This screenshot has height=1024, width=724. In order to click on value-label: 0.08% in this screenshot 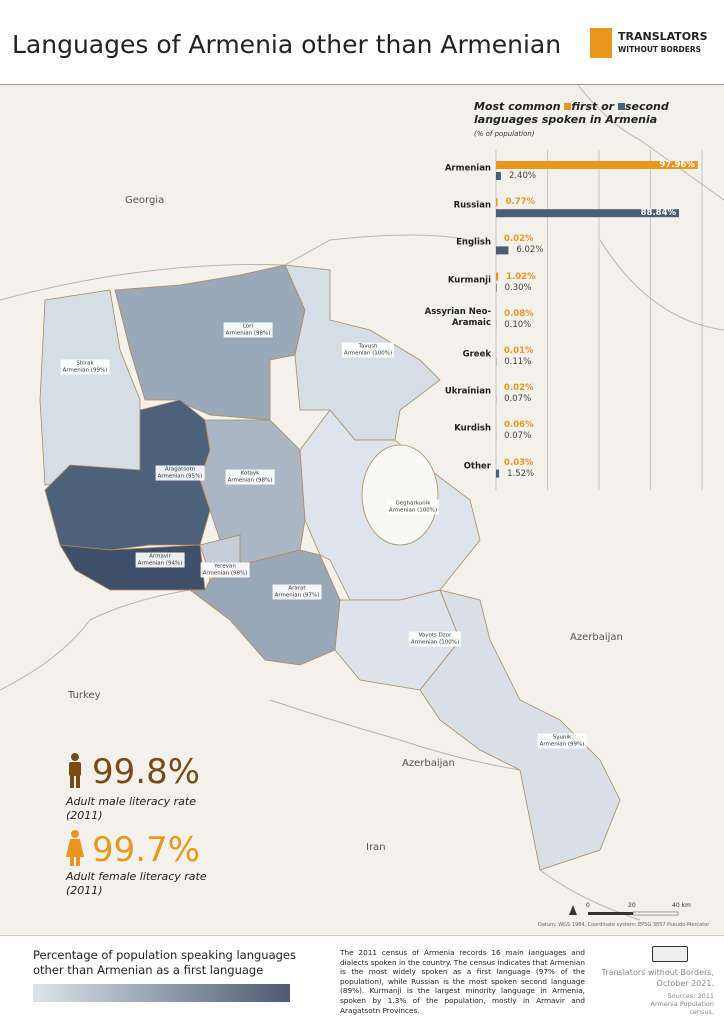, I will do `click(519, 313)`.